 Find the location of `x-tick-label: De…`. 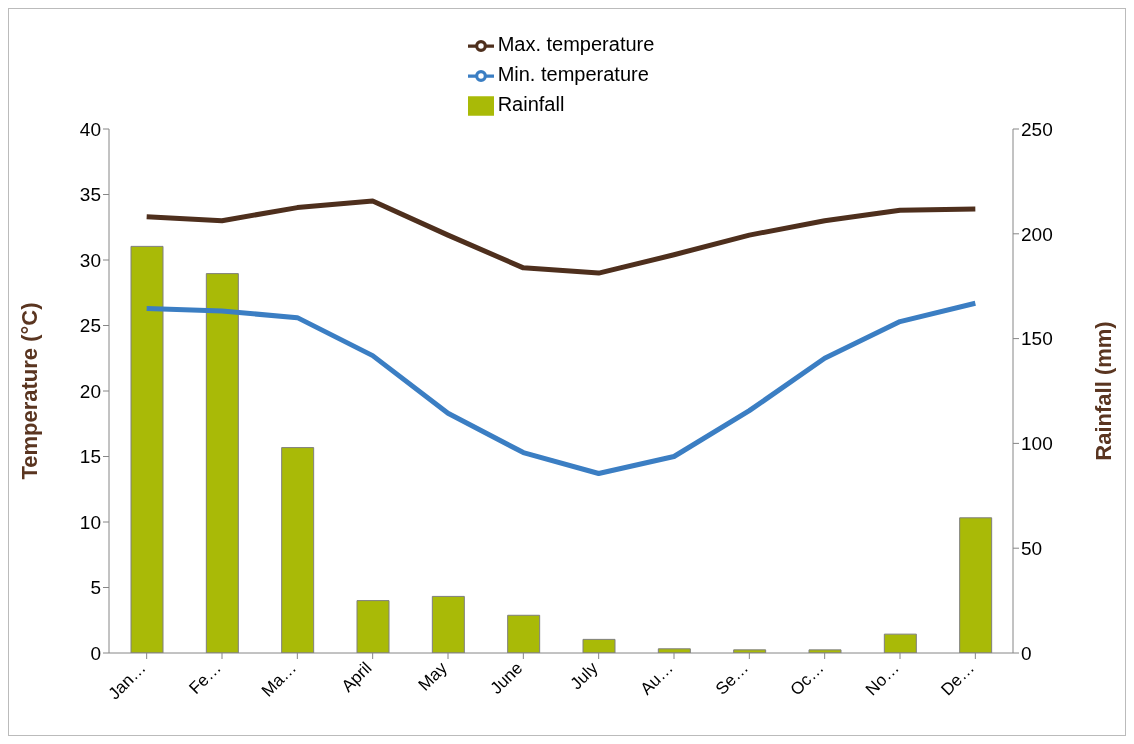

x-tick-label: De… is located at coordinates (958, 679).